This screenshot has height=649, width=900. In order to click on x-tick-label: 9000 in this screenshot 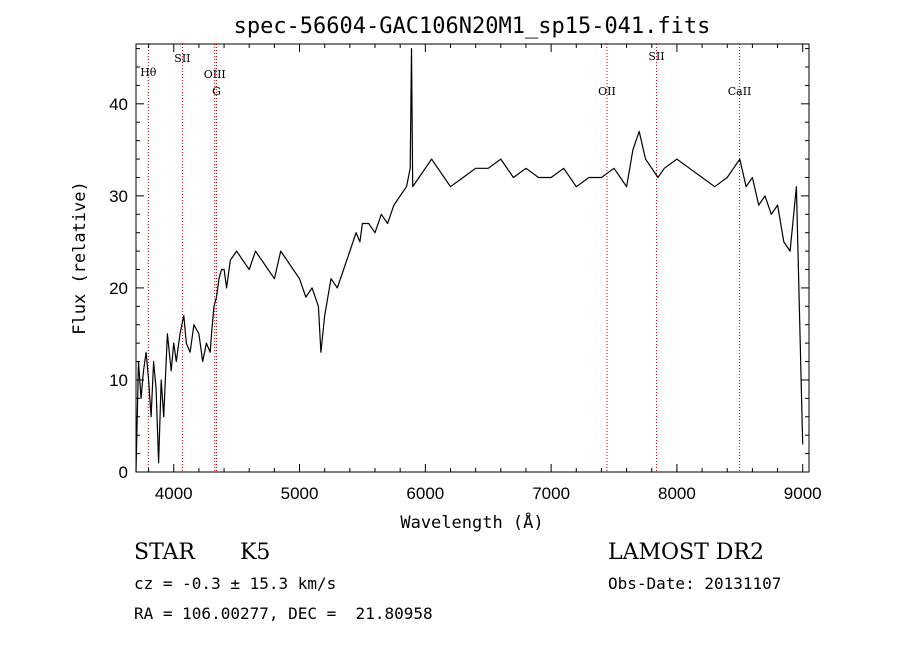, I will do `click(803, 493)`.